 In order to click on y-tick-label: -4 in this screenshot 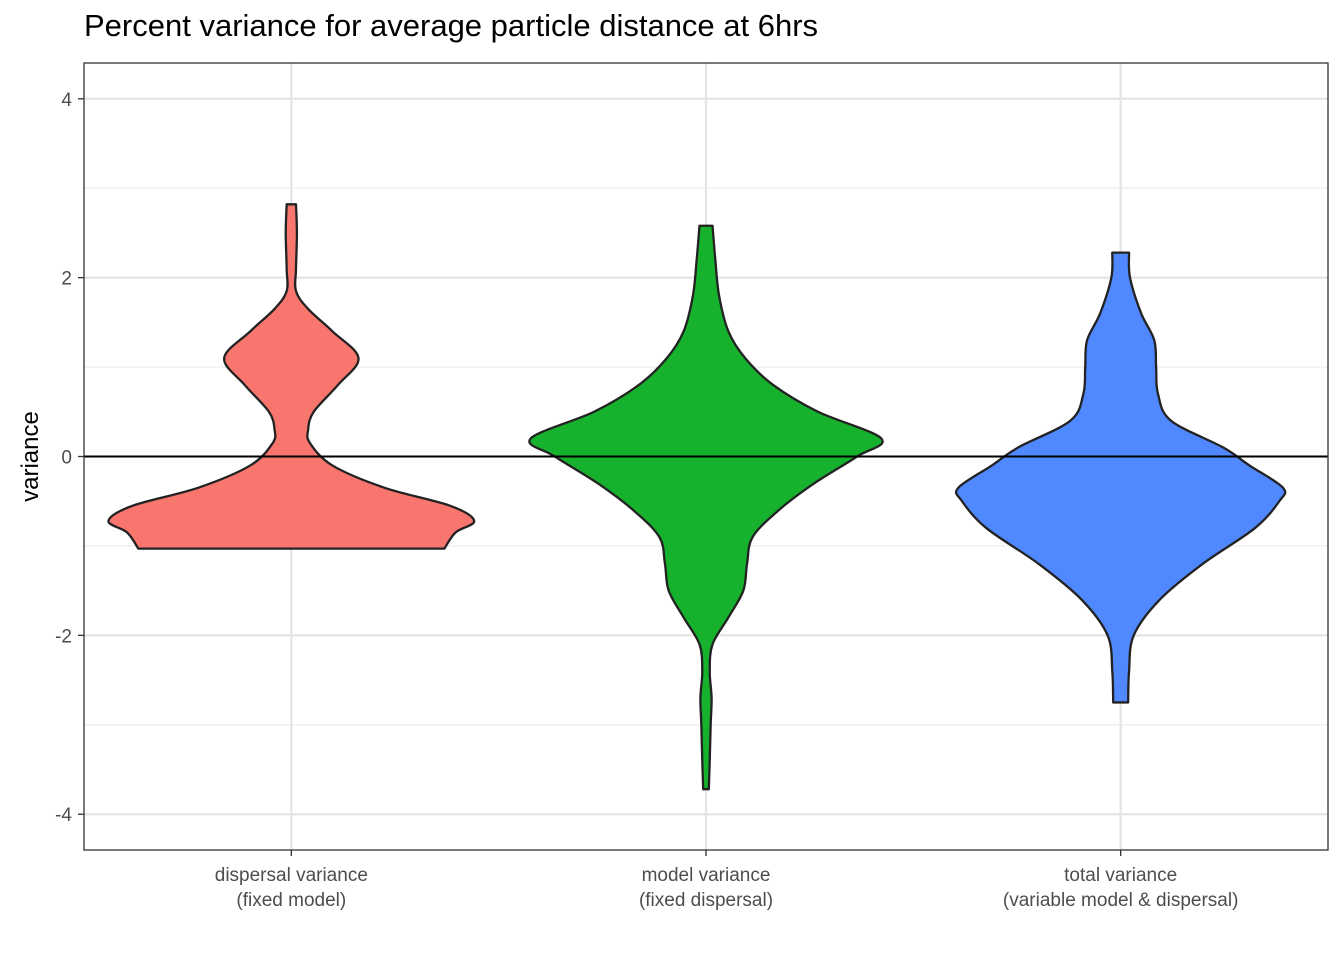, I will do `click(63, 815)`.